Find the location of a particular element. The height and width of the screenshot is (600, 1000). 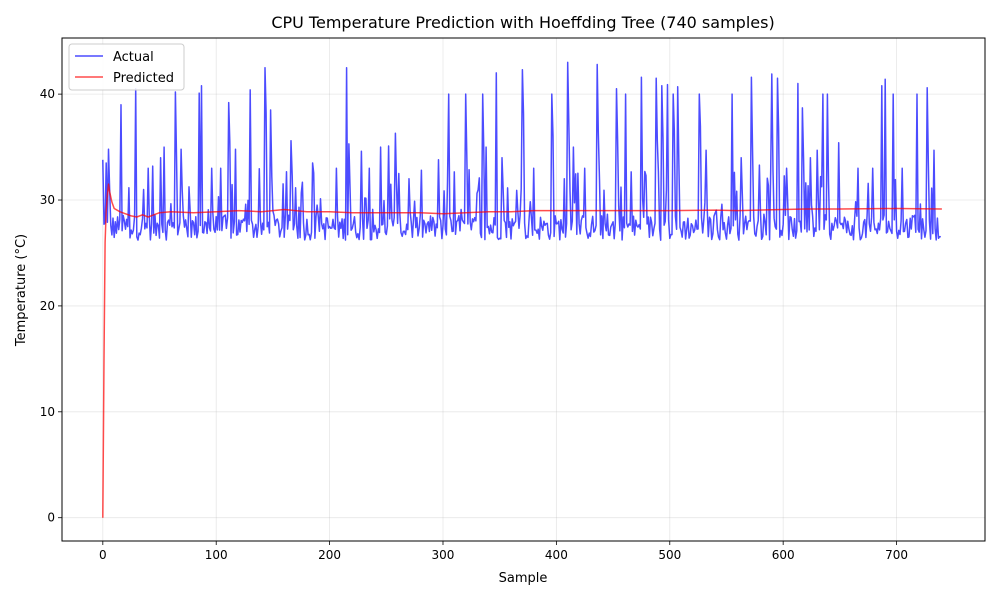

y-axis: 0 10 20 30 40 is located at coordinates (51, 306).